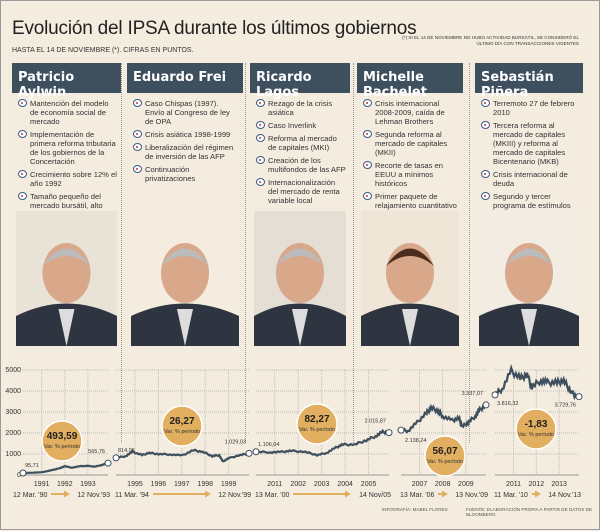 Image resolution: width=600 pixels, height=531 pixels. What do you see at coordinates (42, 484) in the screenshot?
I see `x-tick-label: 1991` at bounding box center [42, 484].